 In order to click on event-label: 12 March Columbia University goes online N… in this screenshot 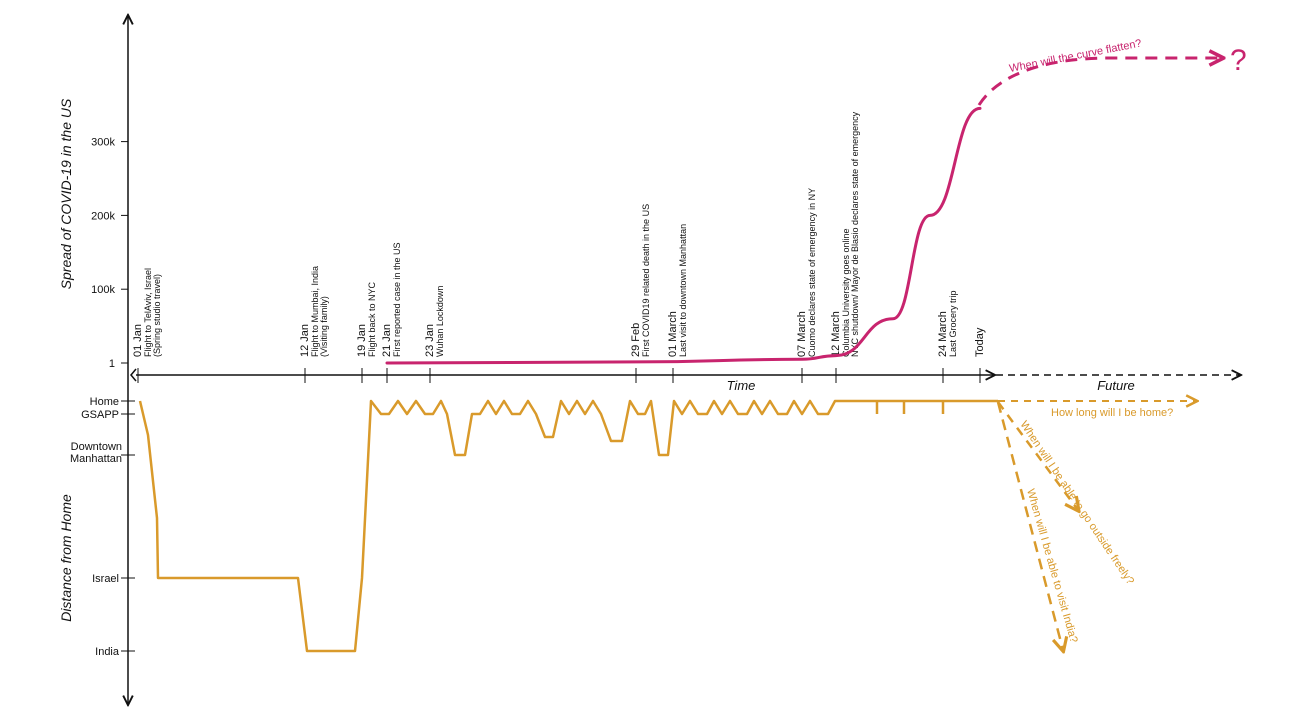, I will do `click(845, 234)`.